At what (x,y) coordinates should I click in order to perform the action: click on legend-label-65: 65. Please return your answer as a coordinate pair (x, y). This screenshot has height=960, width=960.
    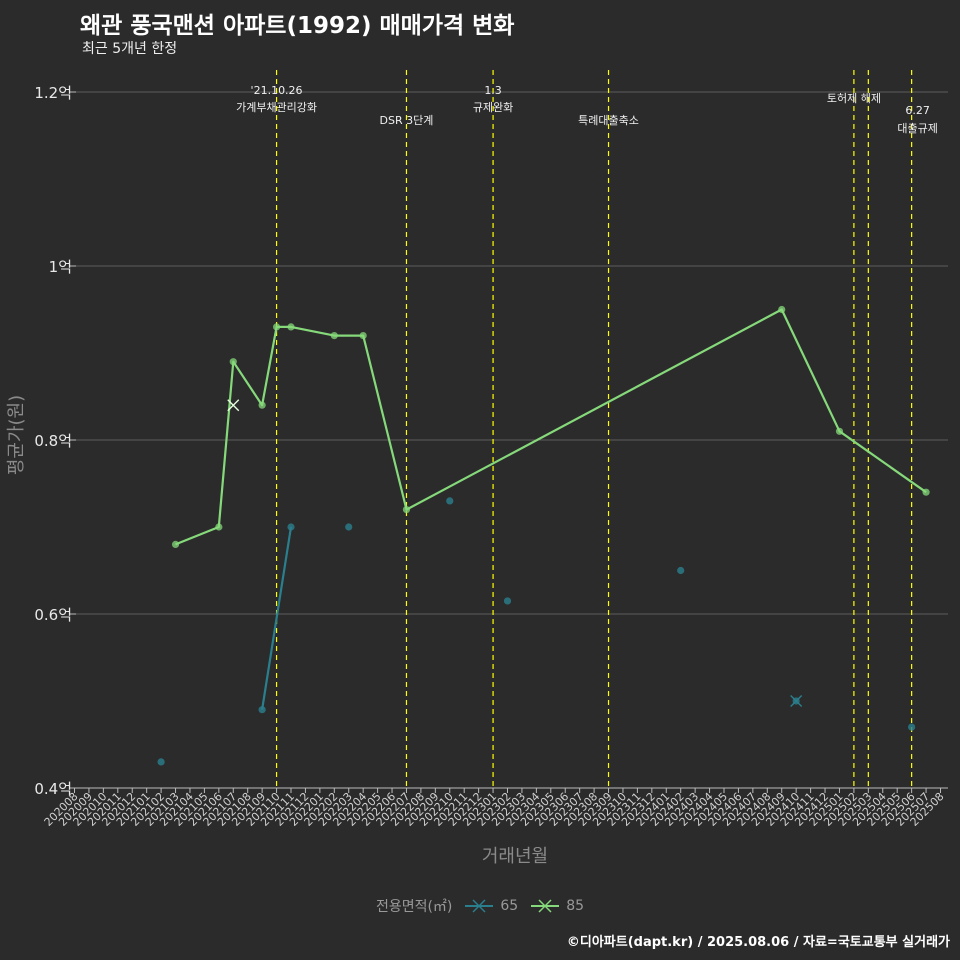
    Looking at the image, I should click on (509, 906).